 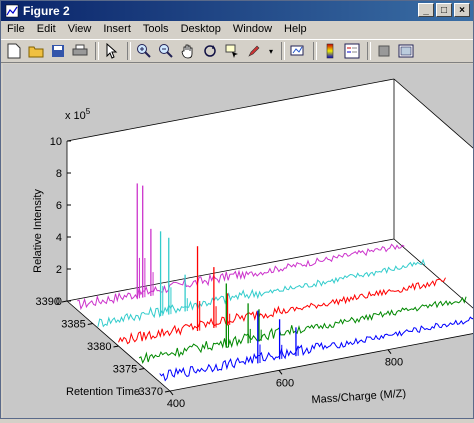 I want to click on menu-window: Window, so click(x=252, y=29).